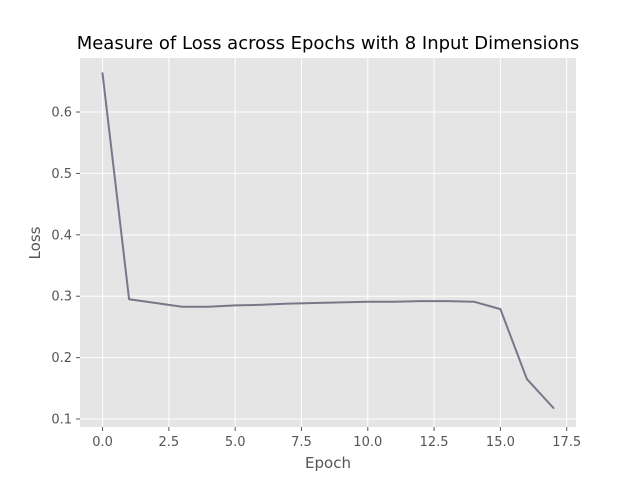 The image size is (640, 480). What do you see at coordinates (61, 235) in the screenshot?
I see `y-tick-label: 0.4` at bounding box center [61, 235].